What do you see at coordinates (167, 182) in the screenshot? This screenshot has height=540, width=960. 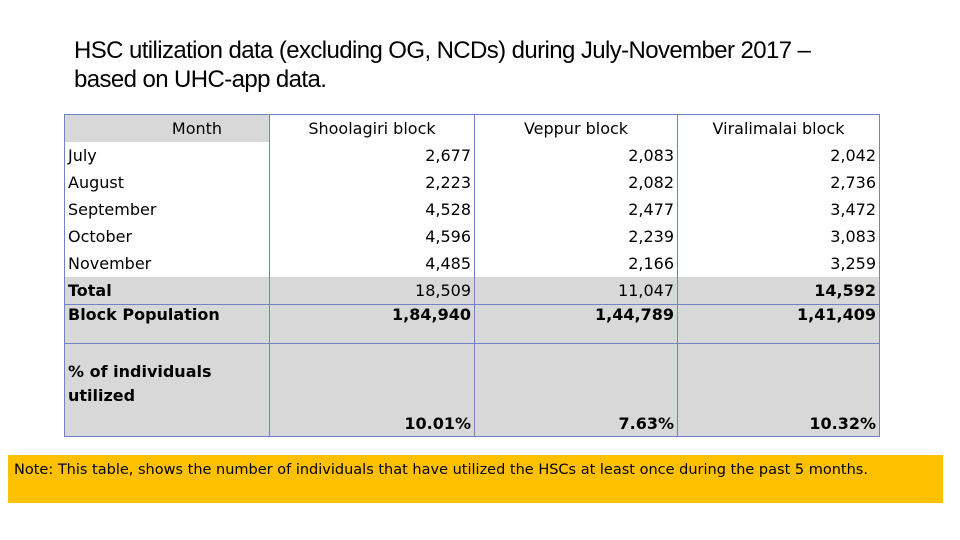 I see `month-august: August` at bounding box center [167, 182].